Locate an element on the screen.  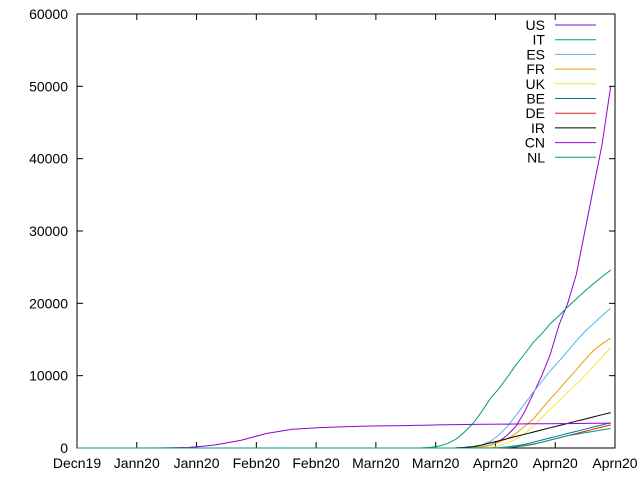
y-tick-label: 40000 is located at coordinates (48, 159).